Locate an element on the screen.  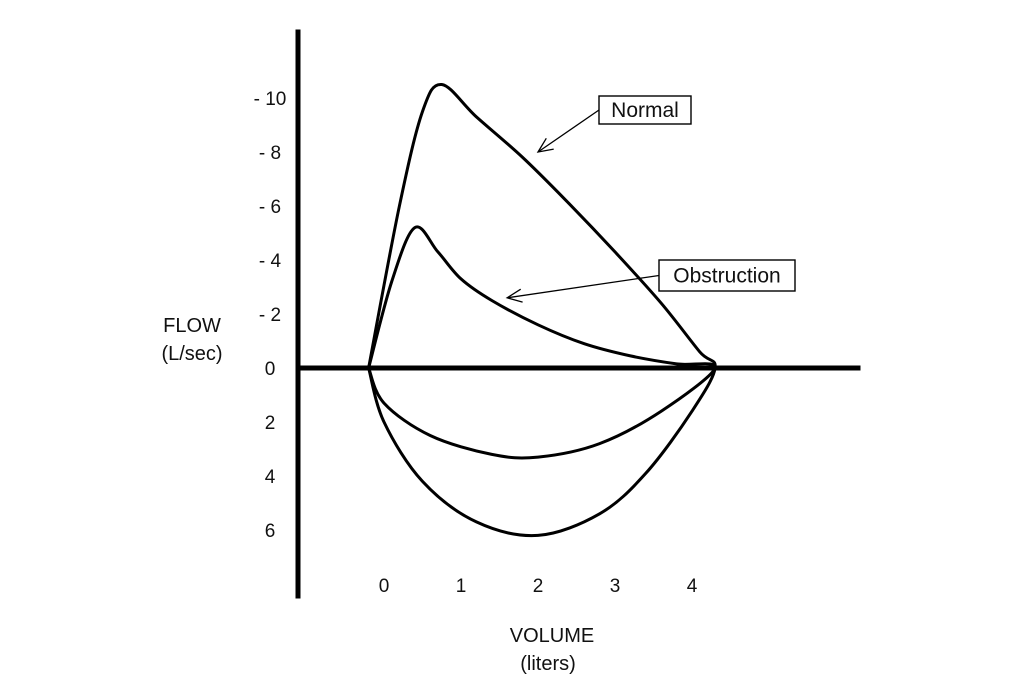
y-tick-label: 2 is located at coordinates (270, 423).